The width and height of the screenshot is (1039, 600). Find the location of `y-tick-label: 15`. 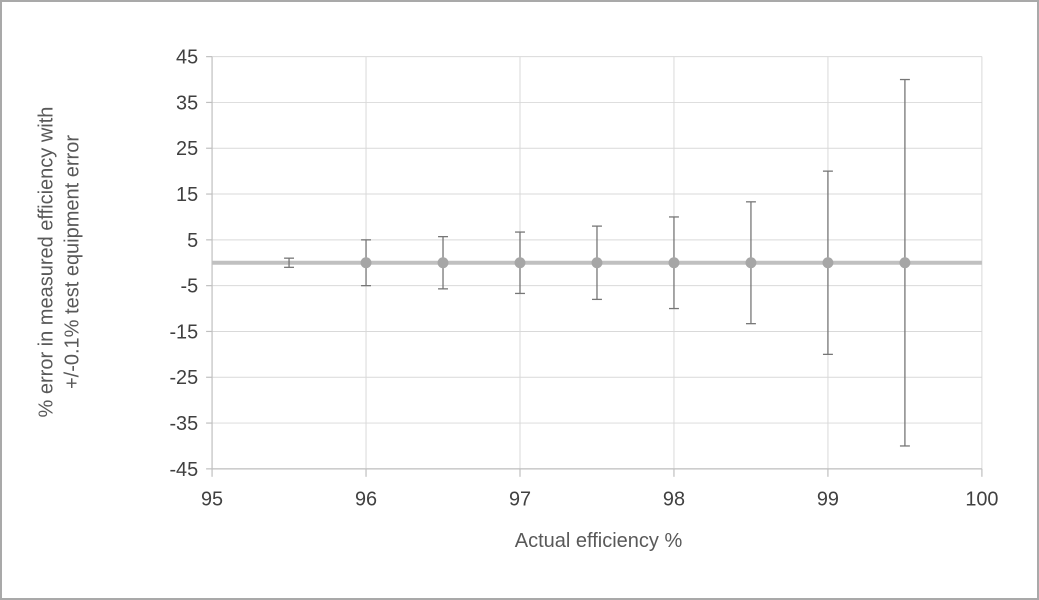

y-tick-label: 15 is located at coordinates (187, 195).